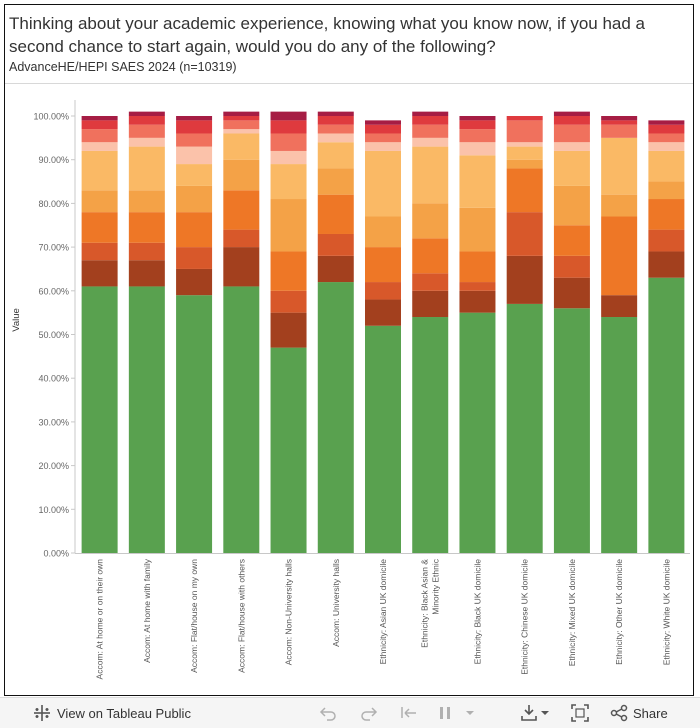 The height and width of the screenshot is (728, 700). I want to click on y-tick-label: 20.00%, so click(53, 466).